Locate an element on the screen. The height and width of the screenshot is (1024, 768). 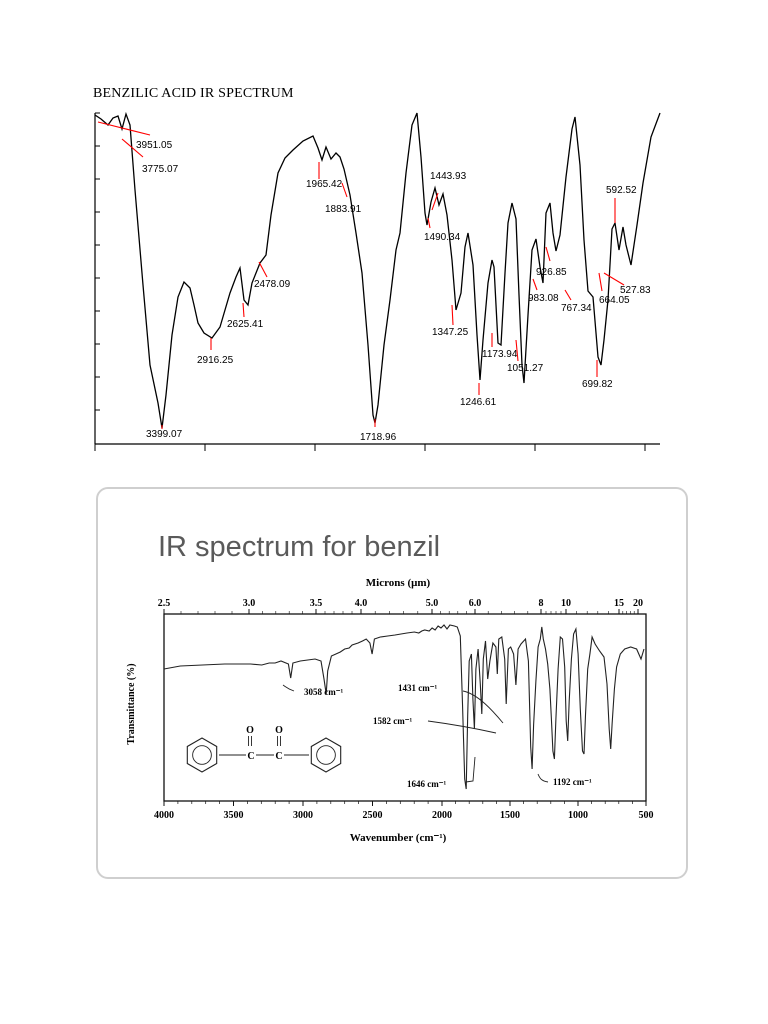
top-tick-label: 20 is located at coordinates (638, 603).